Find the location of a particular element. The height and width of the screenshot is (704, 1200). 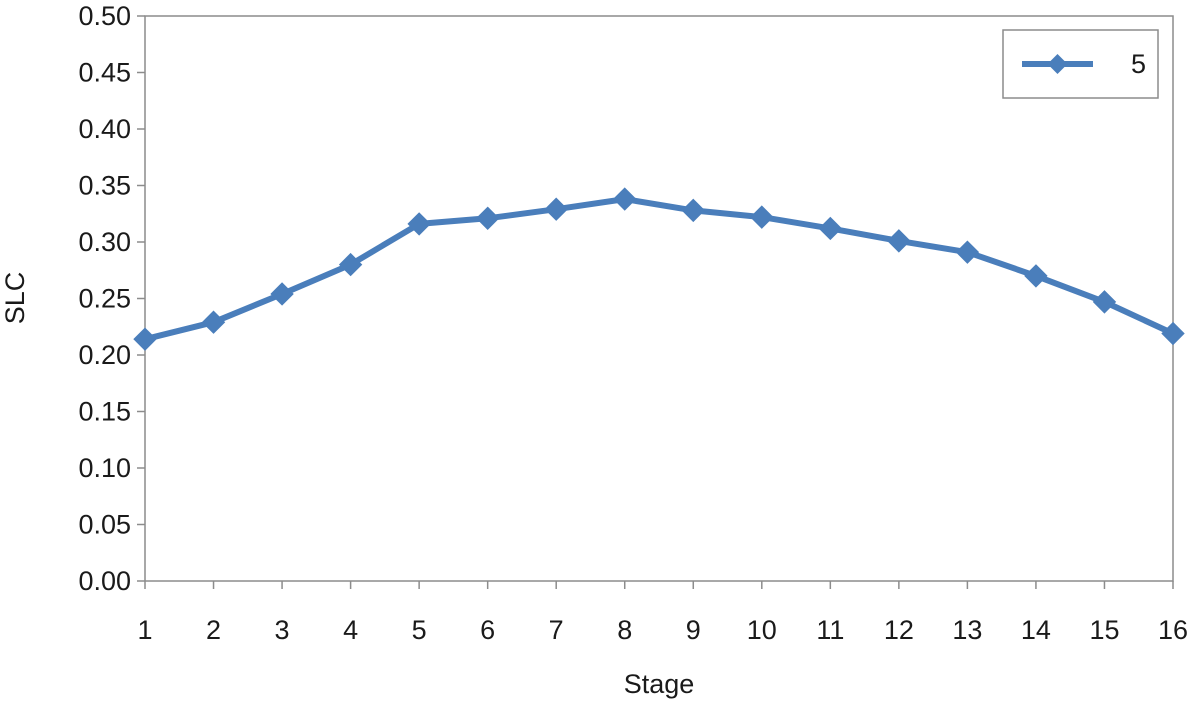

y-tick-label: 0.00 is located at coordinates (104, 581).